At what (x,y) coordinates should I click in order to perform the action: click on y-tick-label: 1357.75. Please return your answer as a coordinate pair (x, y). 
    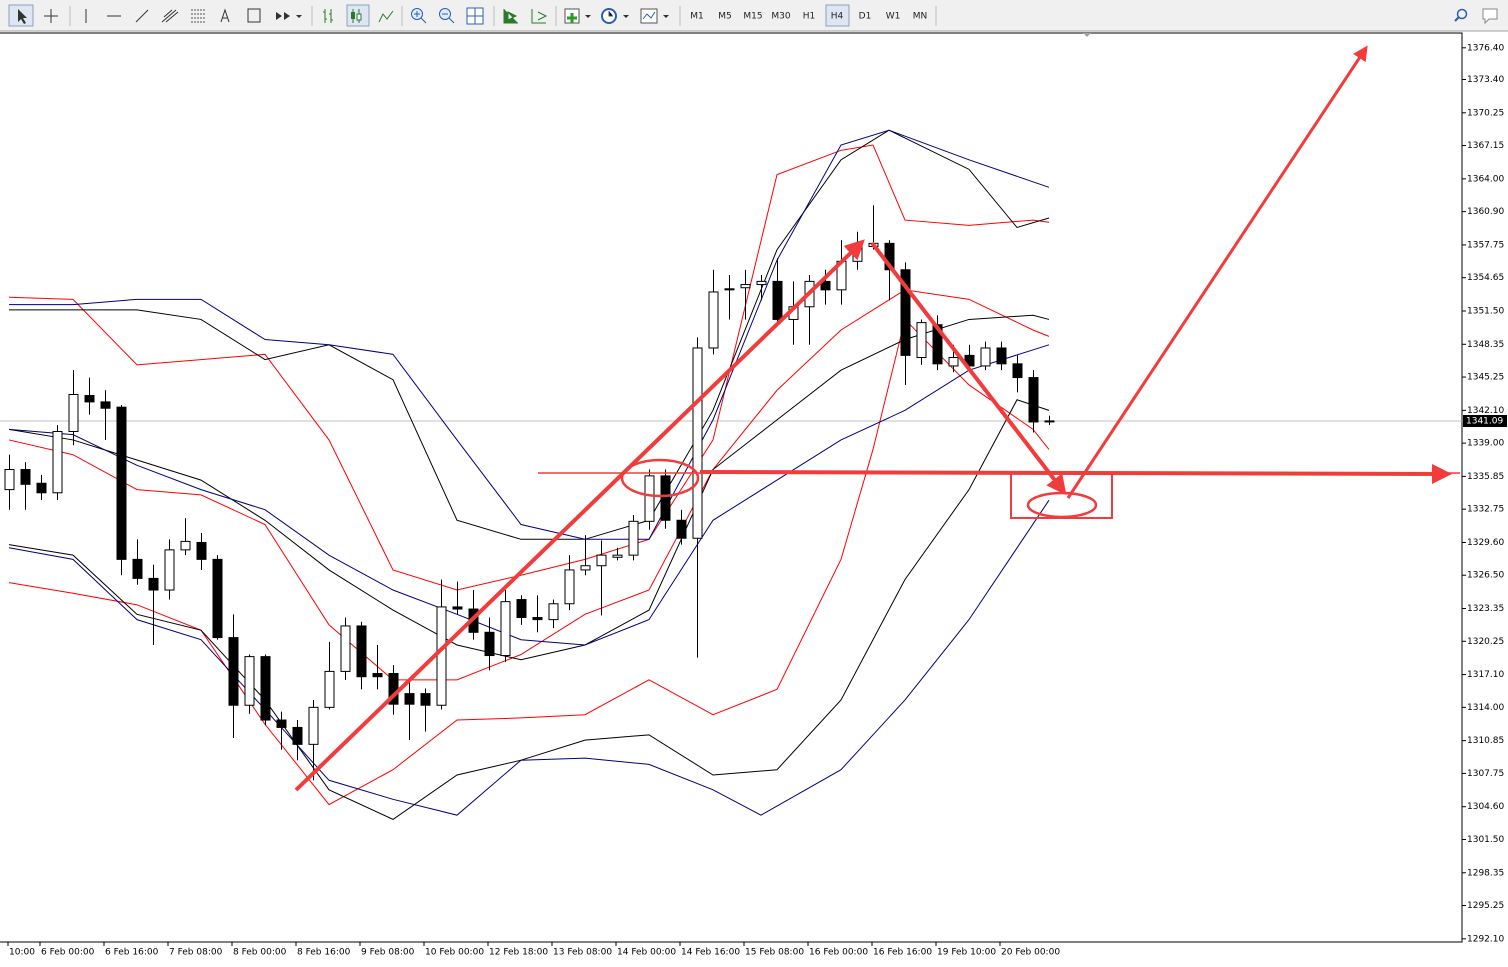
    Looking at the image, I should click on (1485, 245).